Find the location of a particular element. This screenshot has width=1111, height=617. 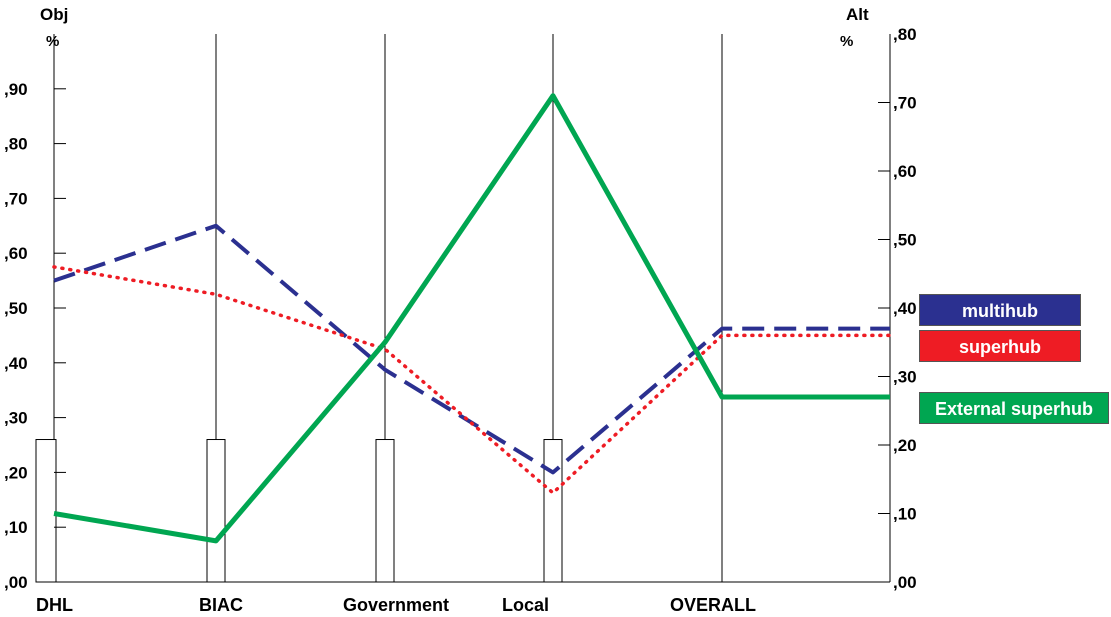

right-tick-label: ,60 is located at coordinates (905, 171).